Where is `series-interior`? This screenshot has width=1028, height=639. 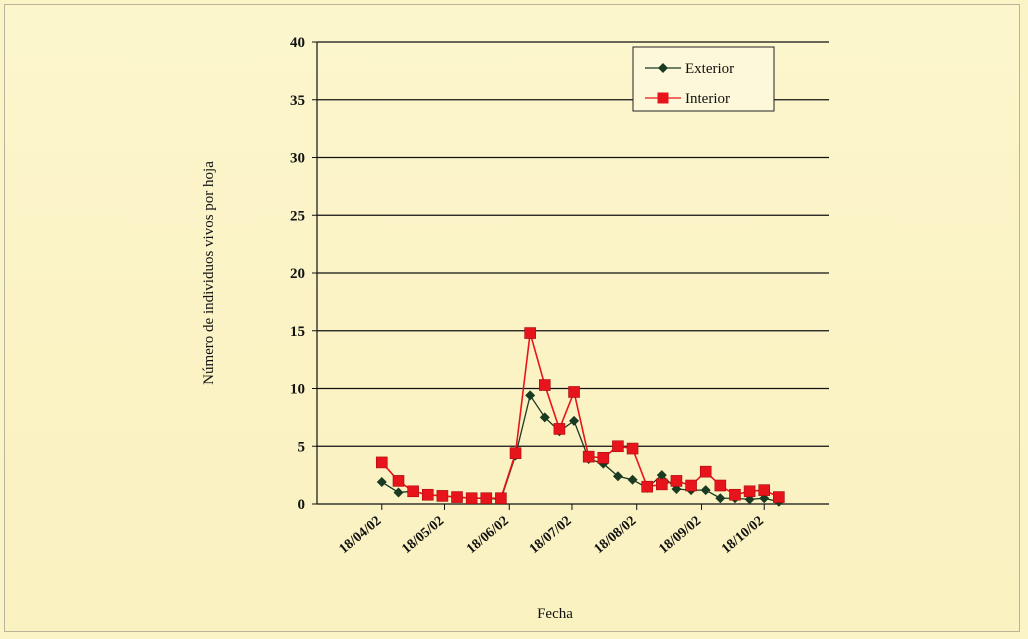 series-interior is located at coordinates (580, 416).